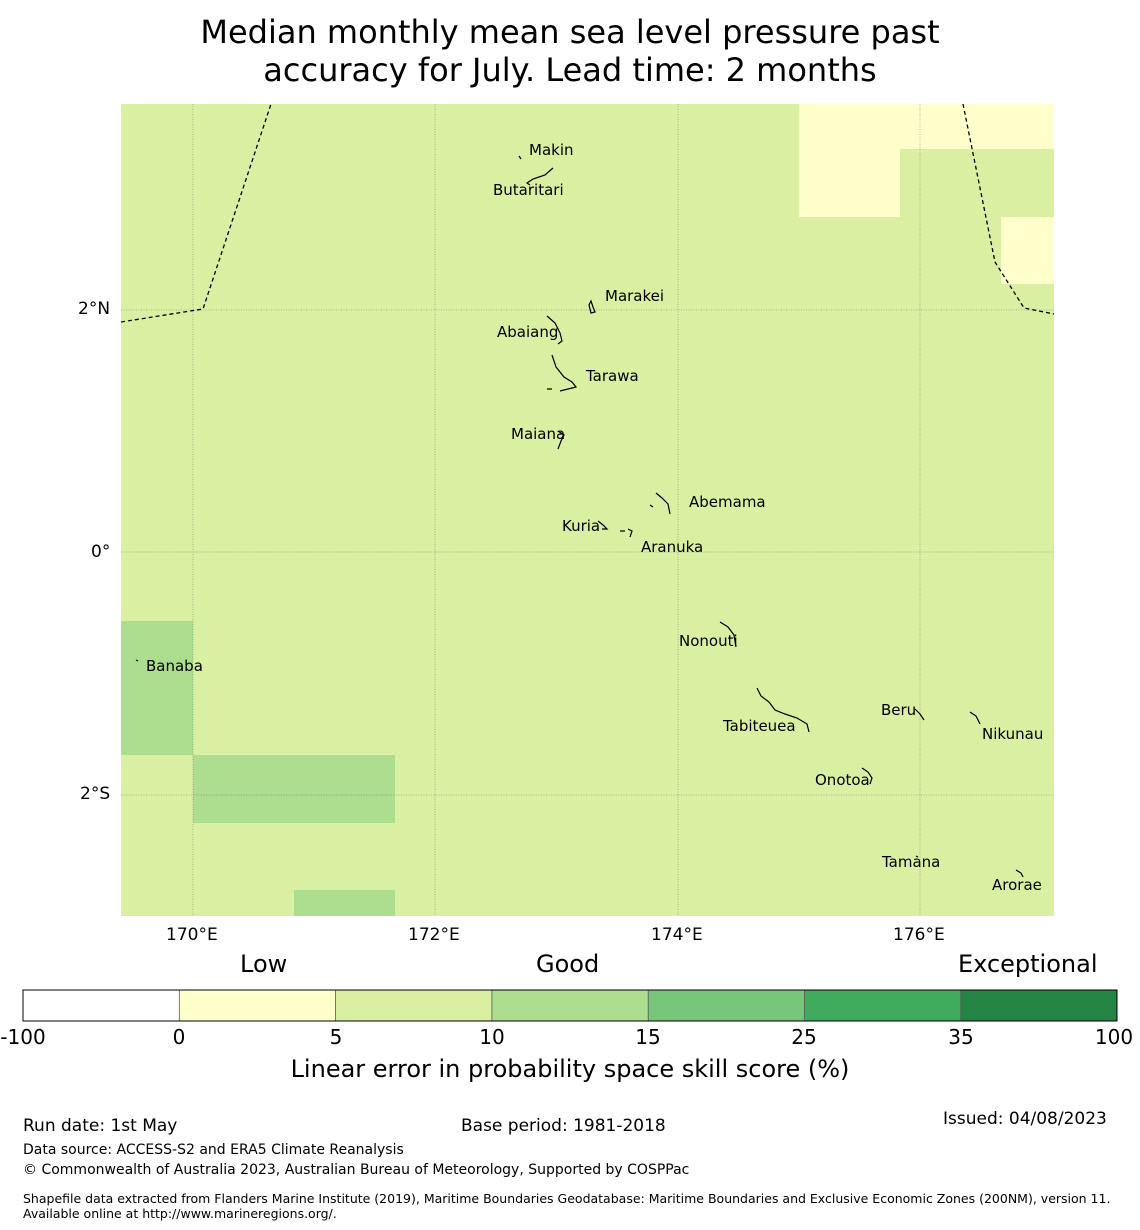 This screenshot has height=1230, width=1140. What do you see at coordinates (603, 525) in the screenshot?
I see `island-outline-kuria` at bounding box center [603, 525].